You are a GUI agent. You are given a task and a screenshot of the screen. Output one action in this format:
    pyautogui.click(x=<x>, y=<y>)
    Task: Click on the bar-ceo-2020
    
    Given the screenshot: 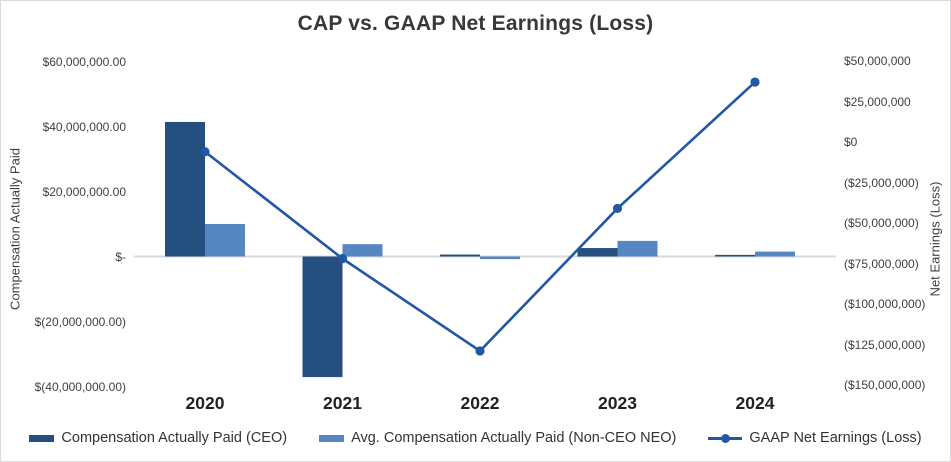 What is the action you would take?
    pyautogui.click(x=185, y=189)
    